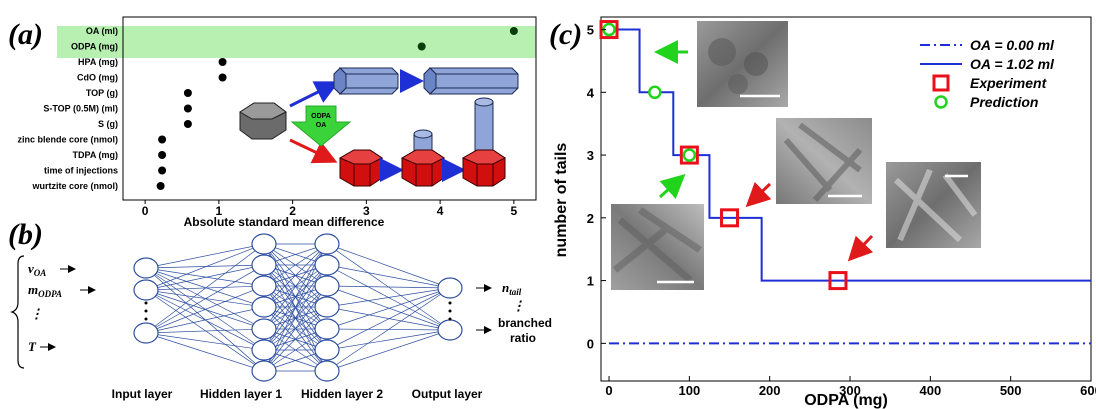  What do you see at coordinates (590, 30) in the screenshot?
I see `y-tick-label: 5` at bounding box center [590, 30].